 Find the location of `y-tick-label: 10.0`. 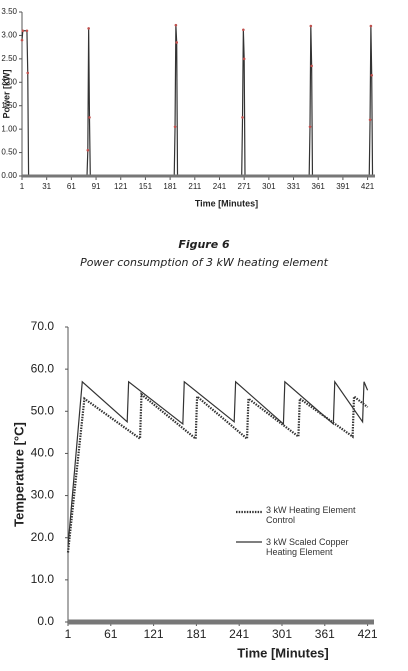

y-tick-label: 10.0 is located at coordinates (43, 579).